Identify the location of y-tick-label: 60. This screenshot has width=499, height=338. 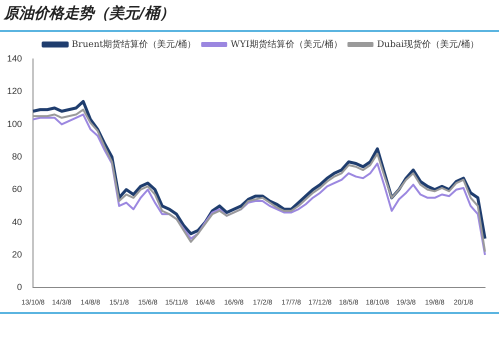
(17, 189).